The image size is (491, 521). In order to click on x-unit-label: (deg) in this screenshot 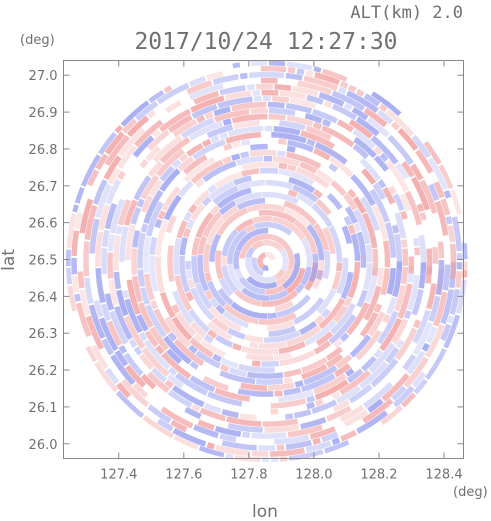, I will do `click(470, 492)`.